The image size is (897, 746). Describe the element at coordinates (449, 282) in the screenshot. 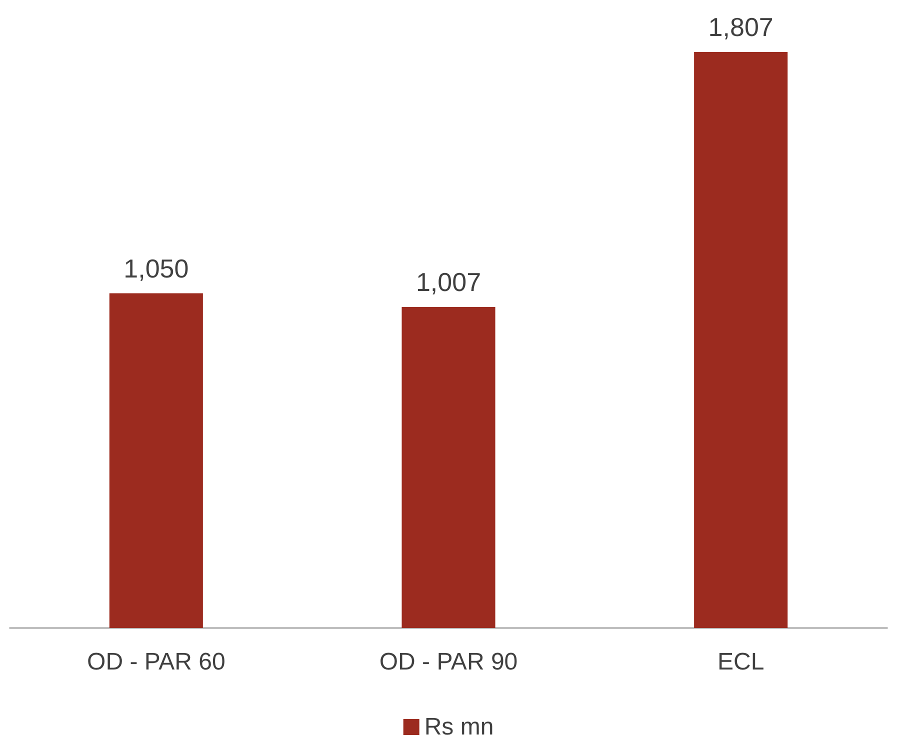

I see `data-label: 1,007` at that location.